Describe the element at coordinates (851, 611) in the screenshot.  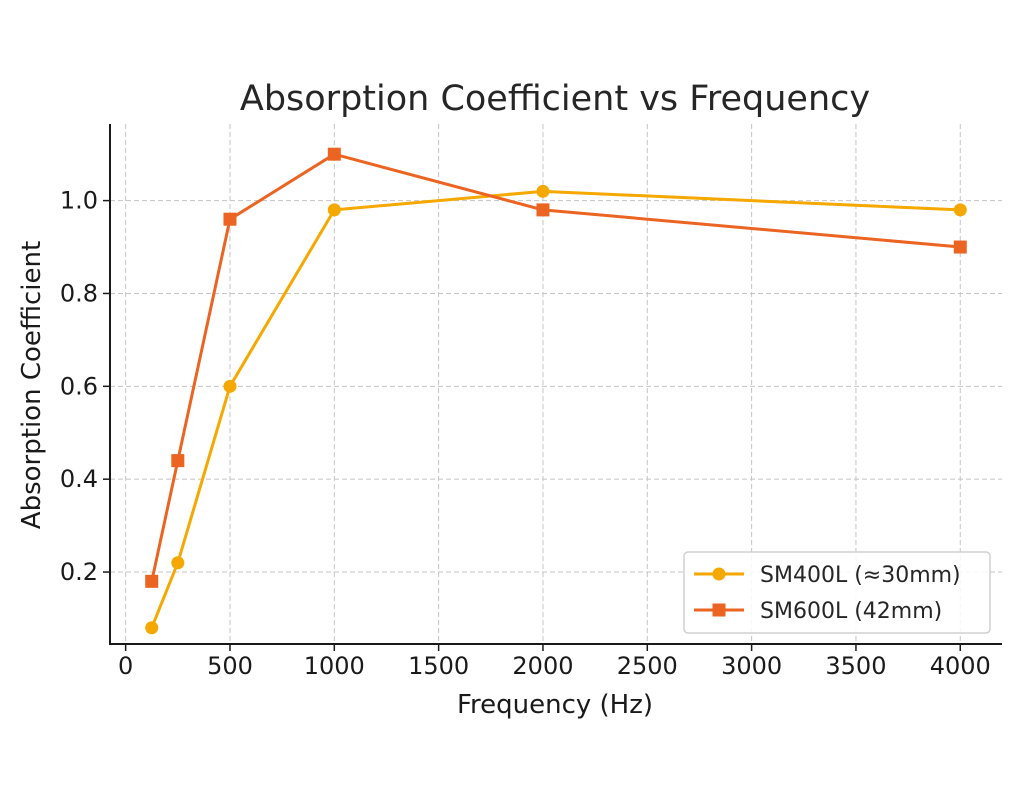
I see `legend-label: SM600L (42mm)` at that location.